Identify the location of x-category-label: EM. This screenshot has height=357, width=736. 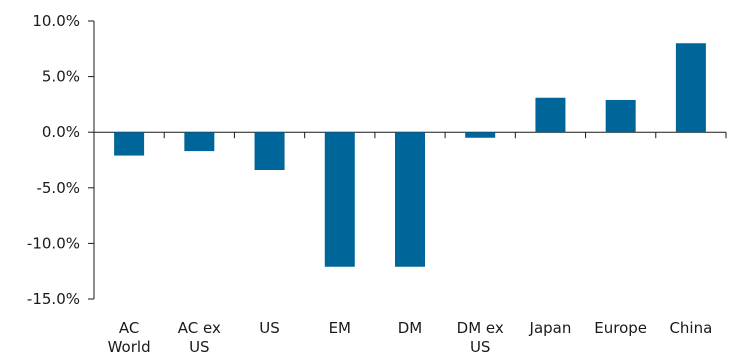
(340, 328).